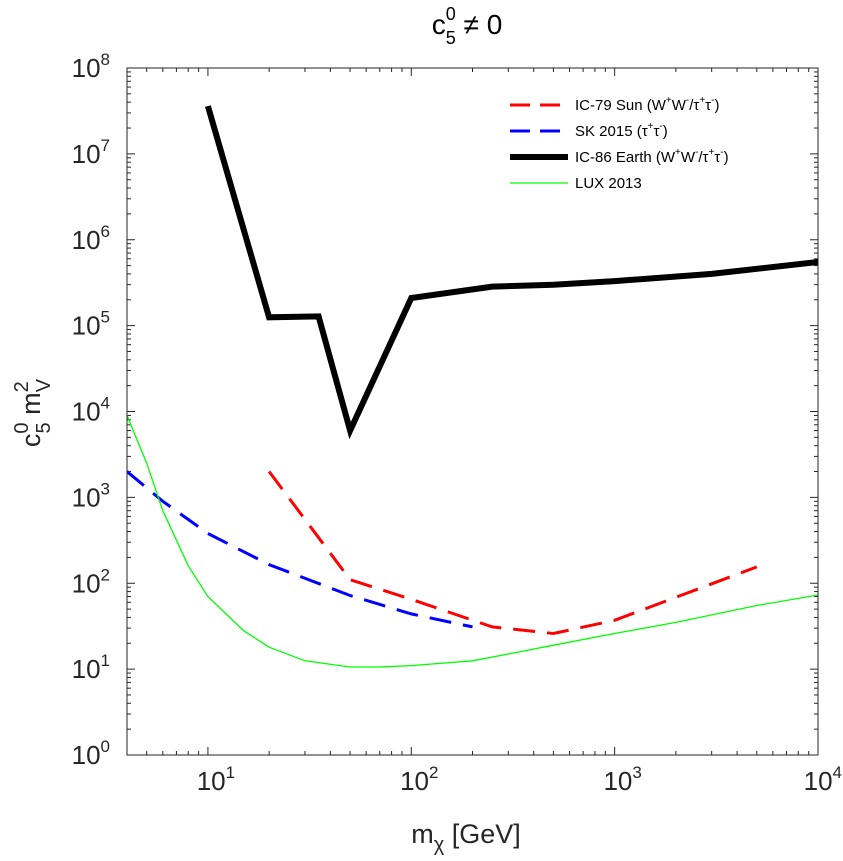 The height and width of the screenshot is (861, 843). I want to click on y-tick-label: 10¹, so click(91, 667).